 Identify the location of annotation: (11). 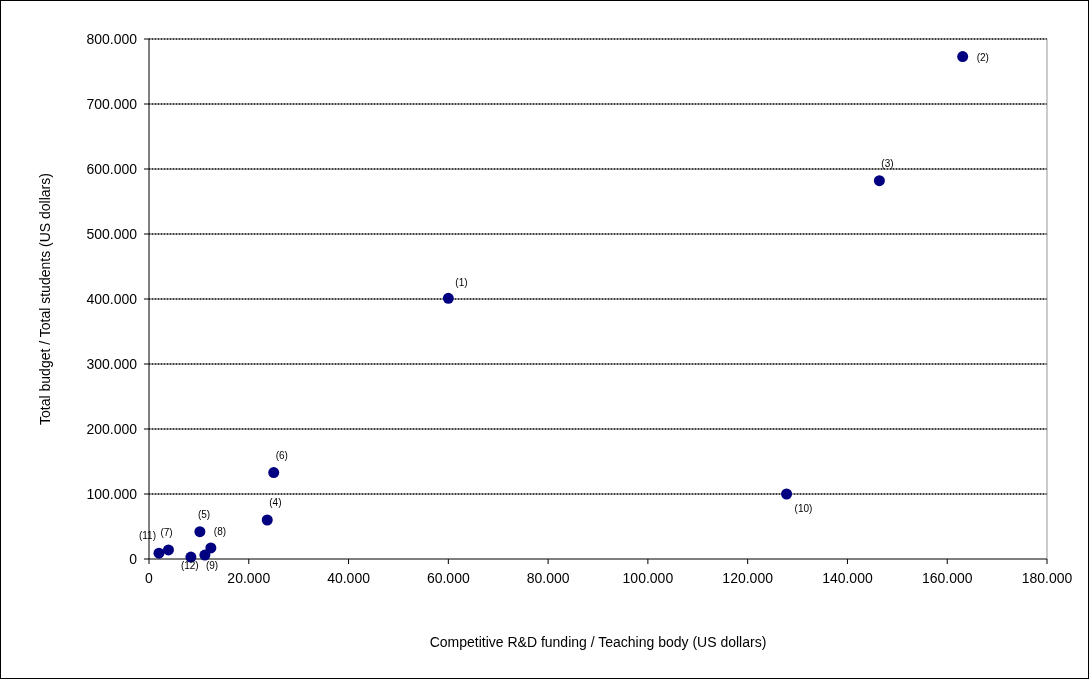
(147, 536).